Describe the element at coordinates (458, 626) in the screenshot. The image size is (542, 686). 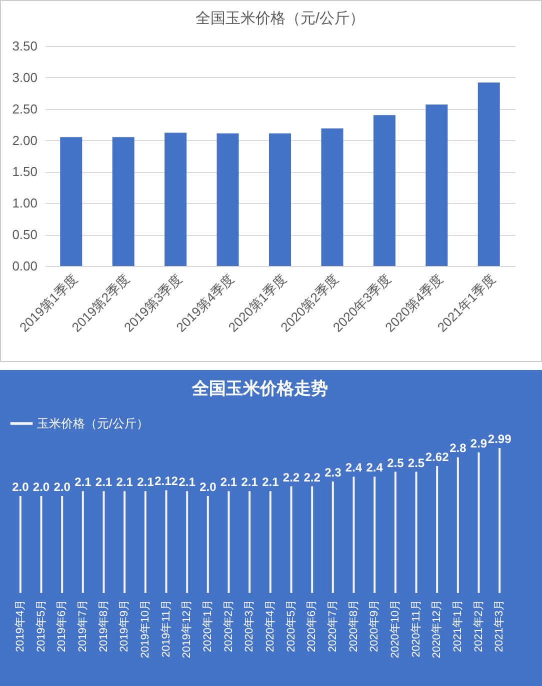
I see `x-tick-label: 2021年1月` at that location.